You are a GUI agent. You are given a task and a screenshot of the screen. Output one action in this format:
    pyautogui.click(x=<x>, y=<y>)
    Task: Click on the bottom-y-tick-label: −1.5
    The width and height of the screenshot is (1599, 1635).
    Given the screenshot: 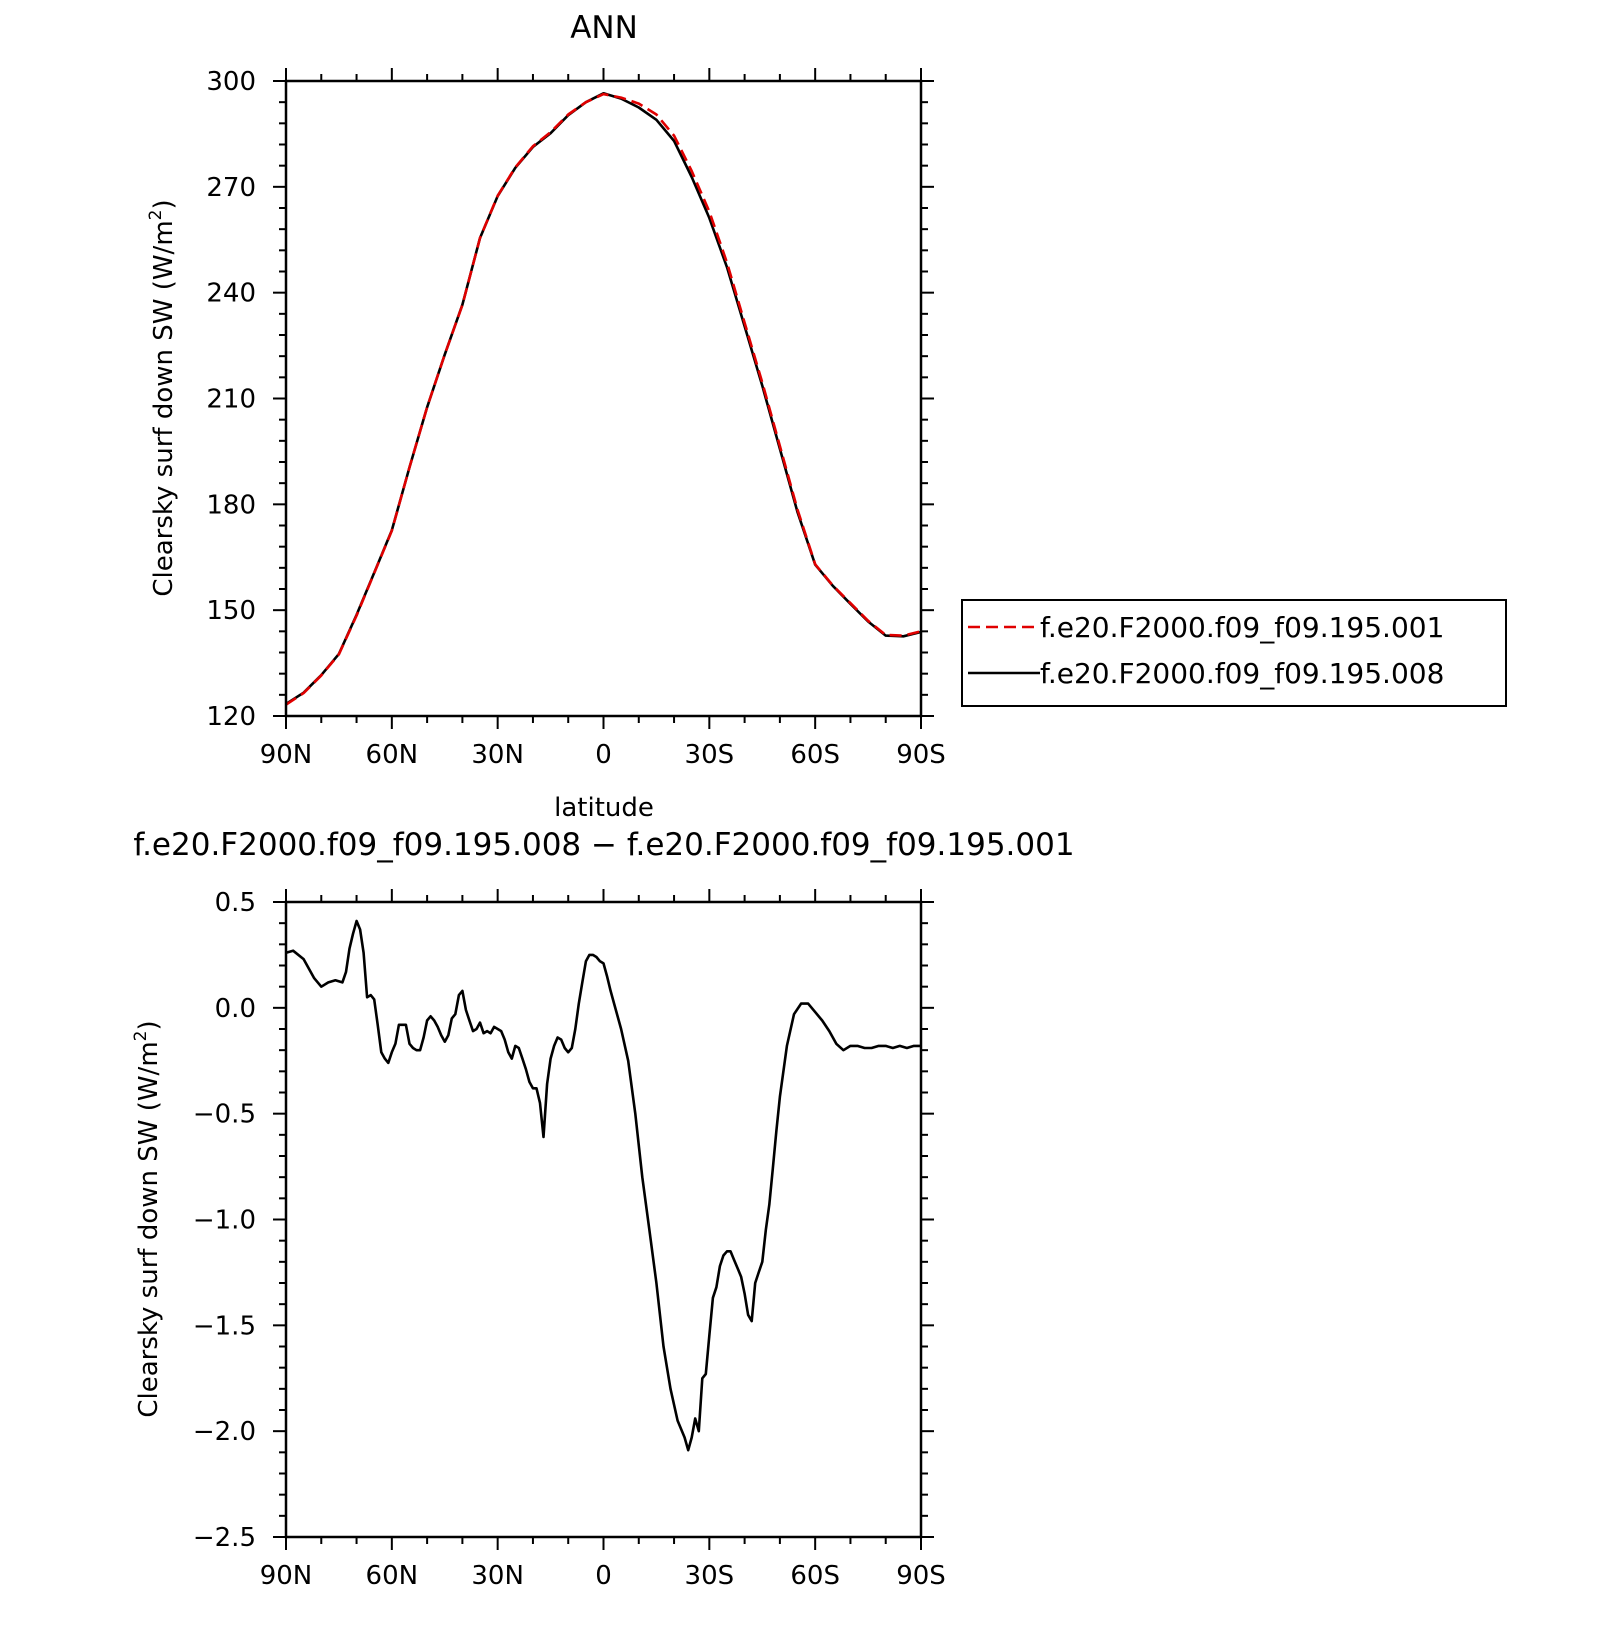 What is the action you would take?
    pyautogui.click(x=224, y=1326)
    